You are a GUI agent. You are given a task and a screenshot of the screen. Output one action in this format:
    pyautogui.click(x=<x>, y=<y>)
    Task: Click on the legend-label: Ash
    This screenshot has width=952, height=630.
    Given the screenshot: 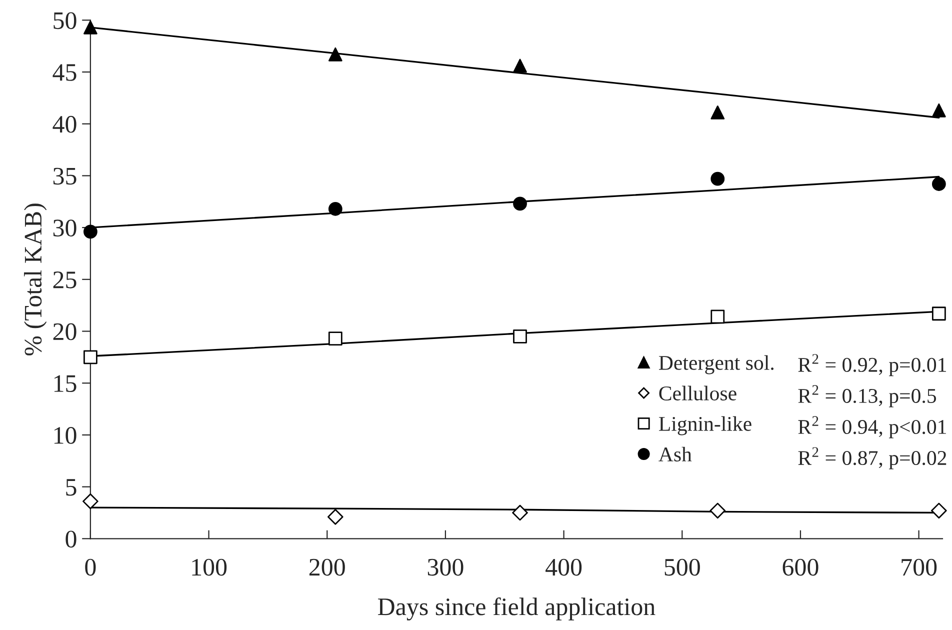 What is the action you would take?
    pyautogui.click(x=675, y=454)
    